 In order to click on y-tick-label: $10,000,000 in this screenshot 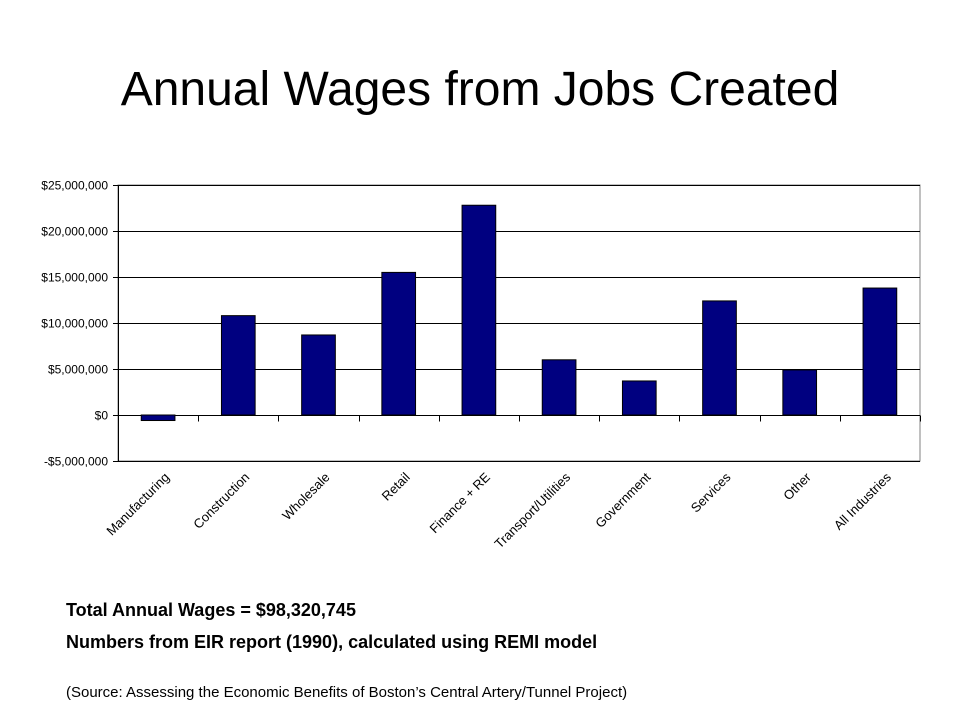, I will do `click(74, 324)`.